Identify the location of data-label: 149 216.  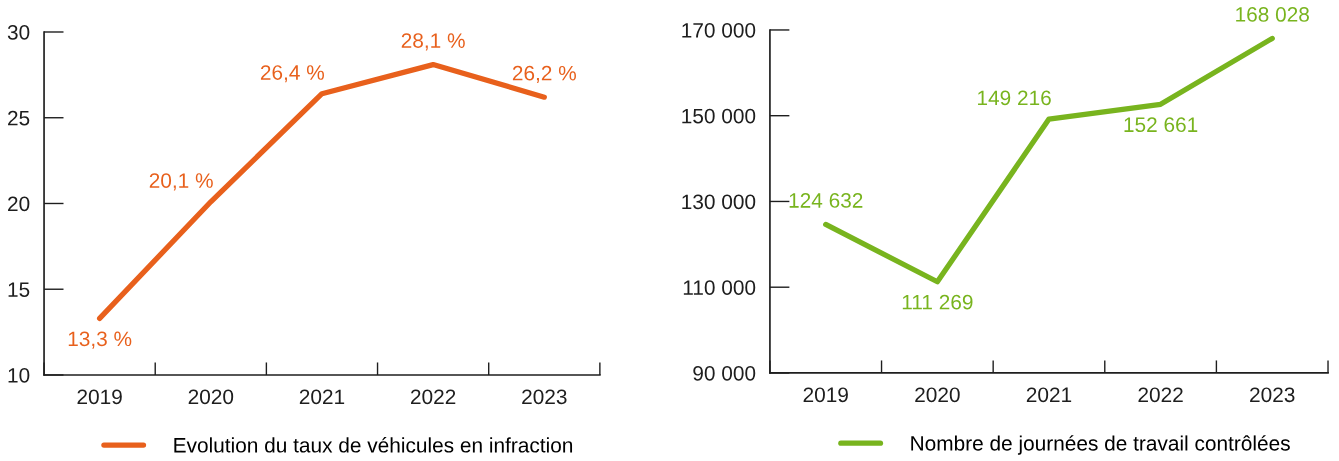
(1014, 98).